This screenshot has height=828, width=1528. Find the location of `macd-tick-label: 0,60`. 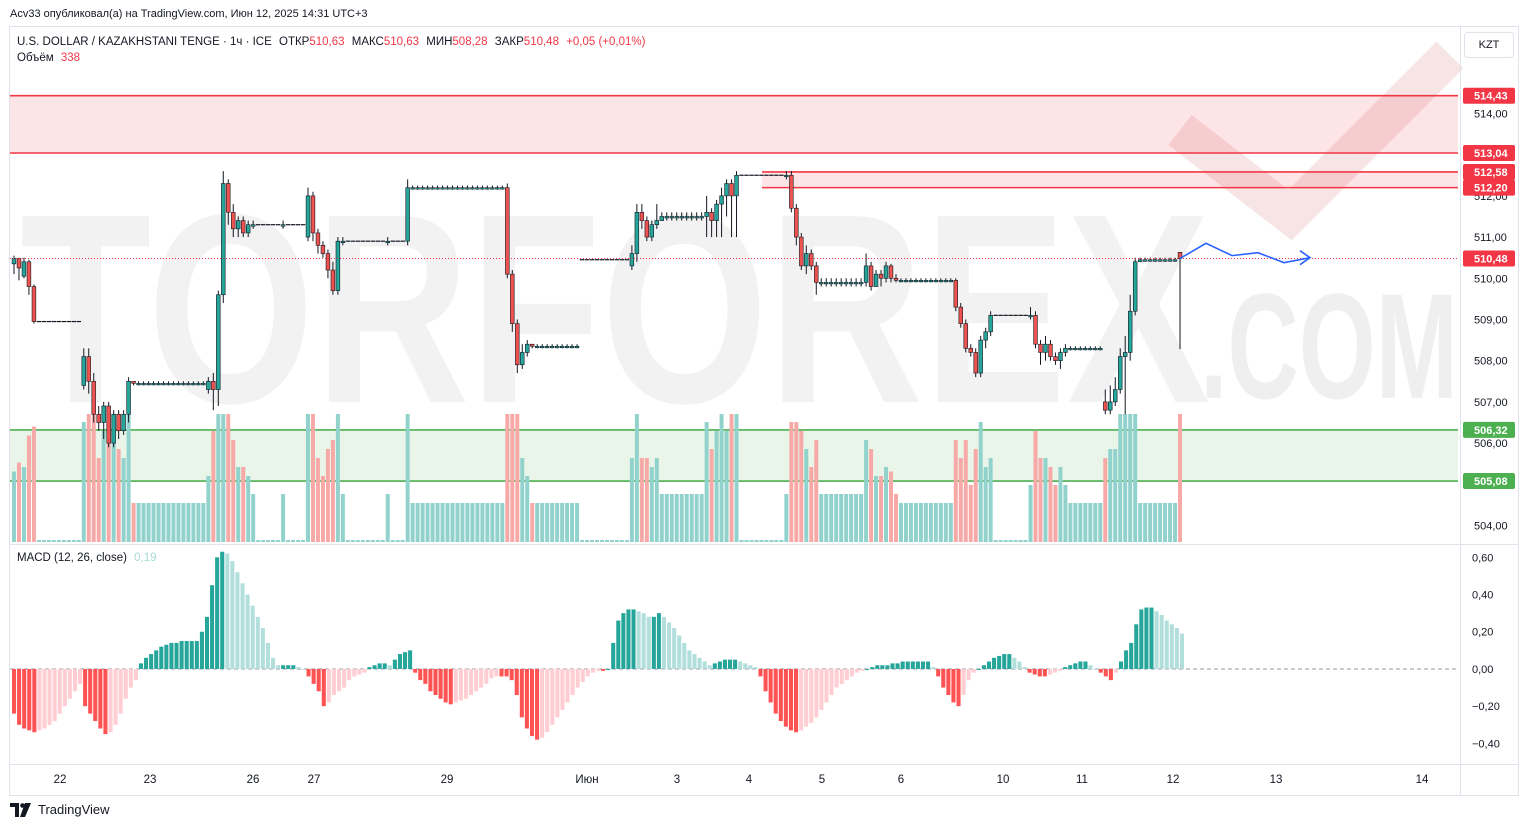

macd-tick-label: 0,60 is located at coordinates (1482, 558).